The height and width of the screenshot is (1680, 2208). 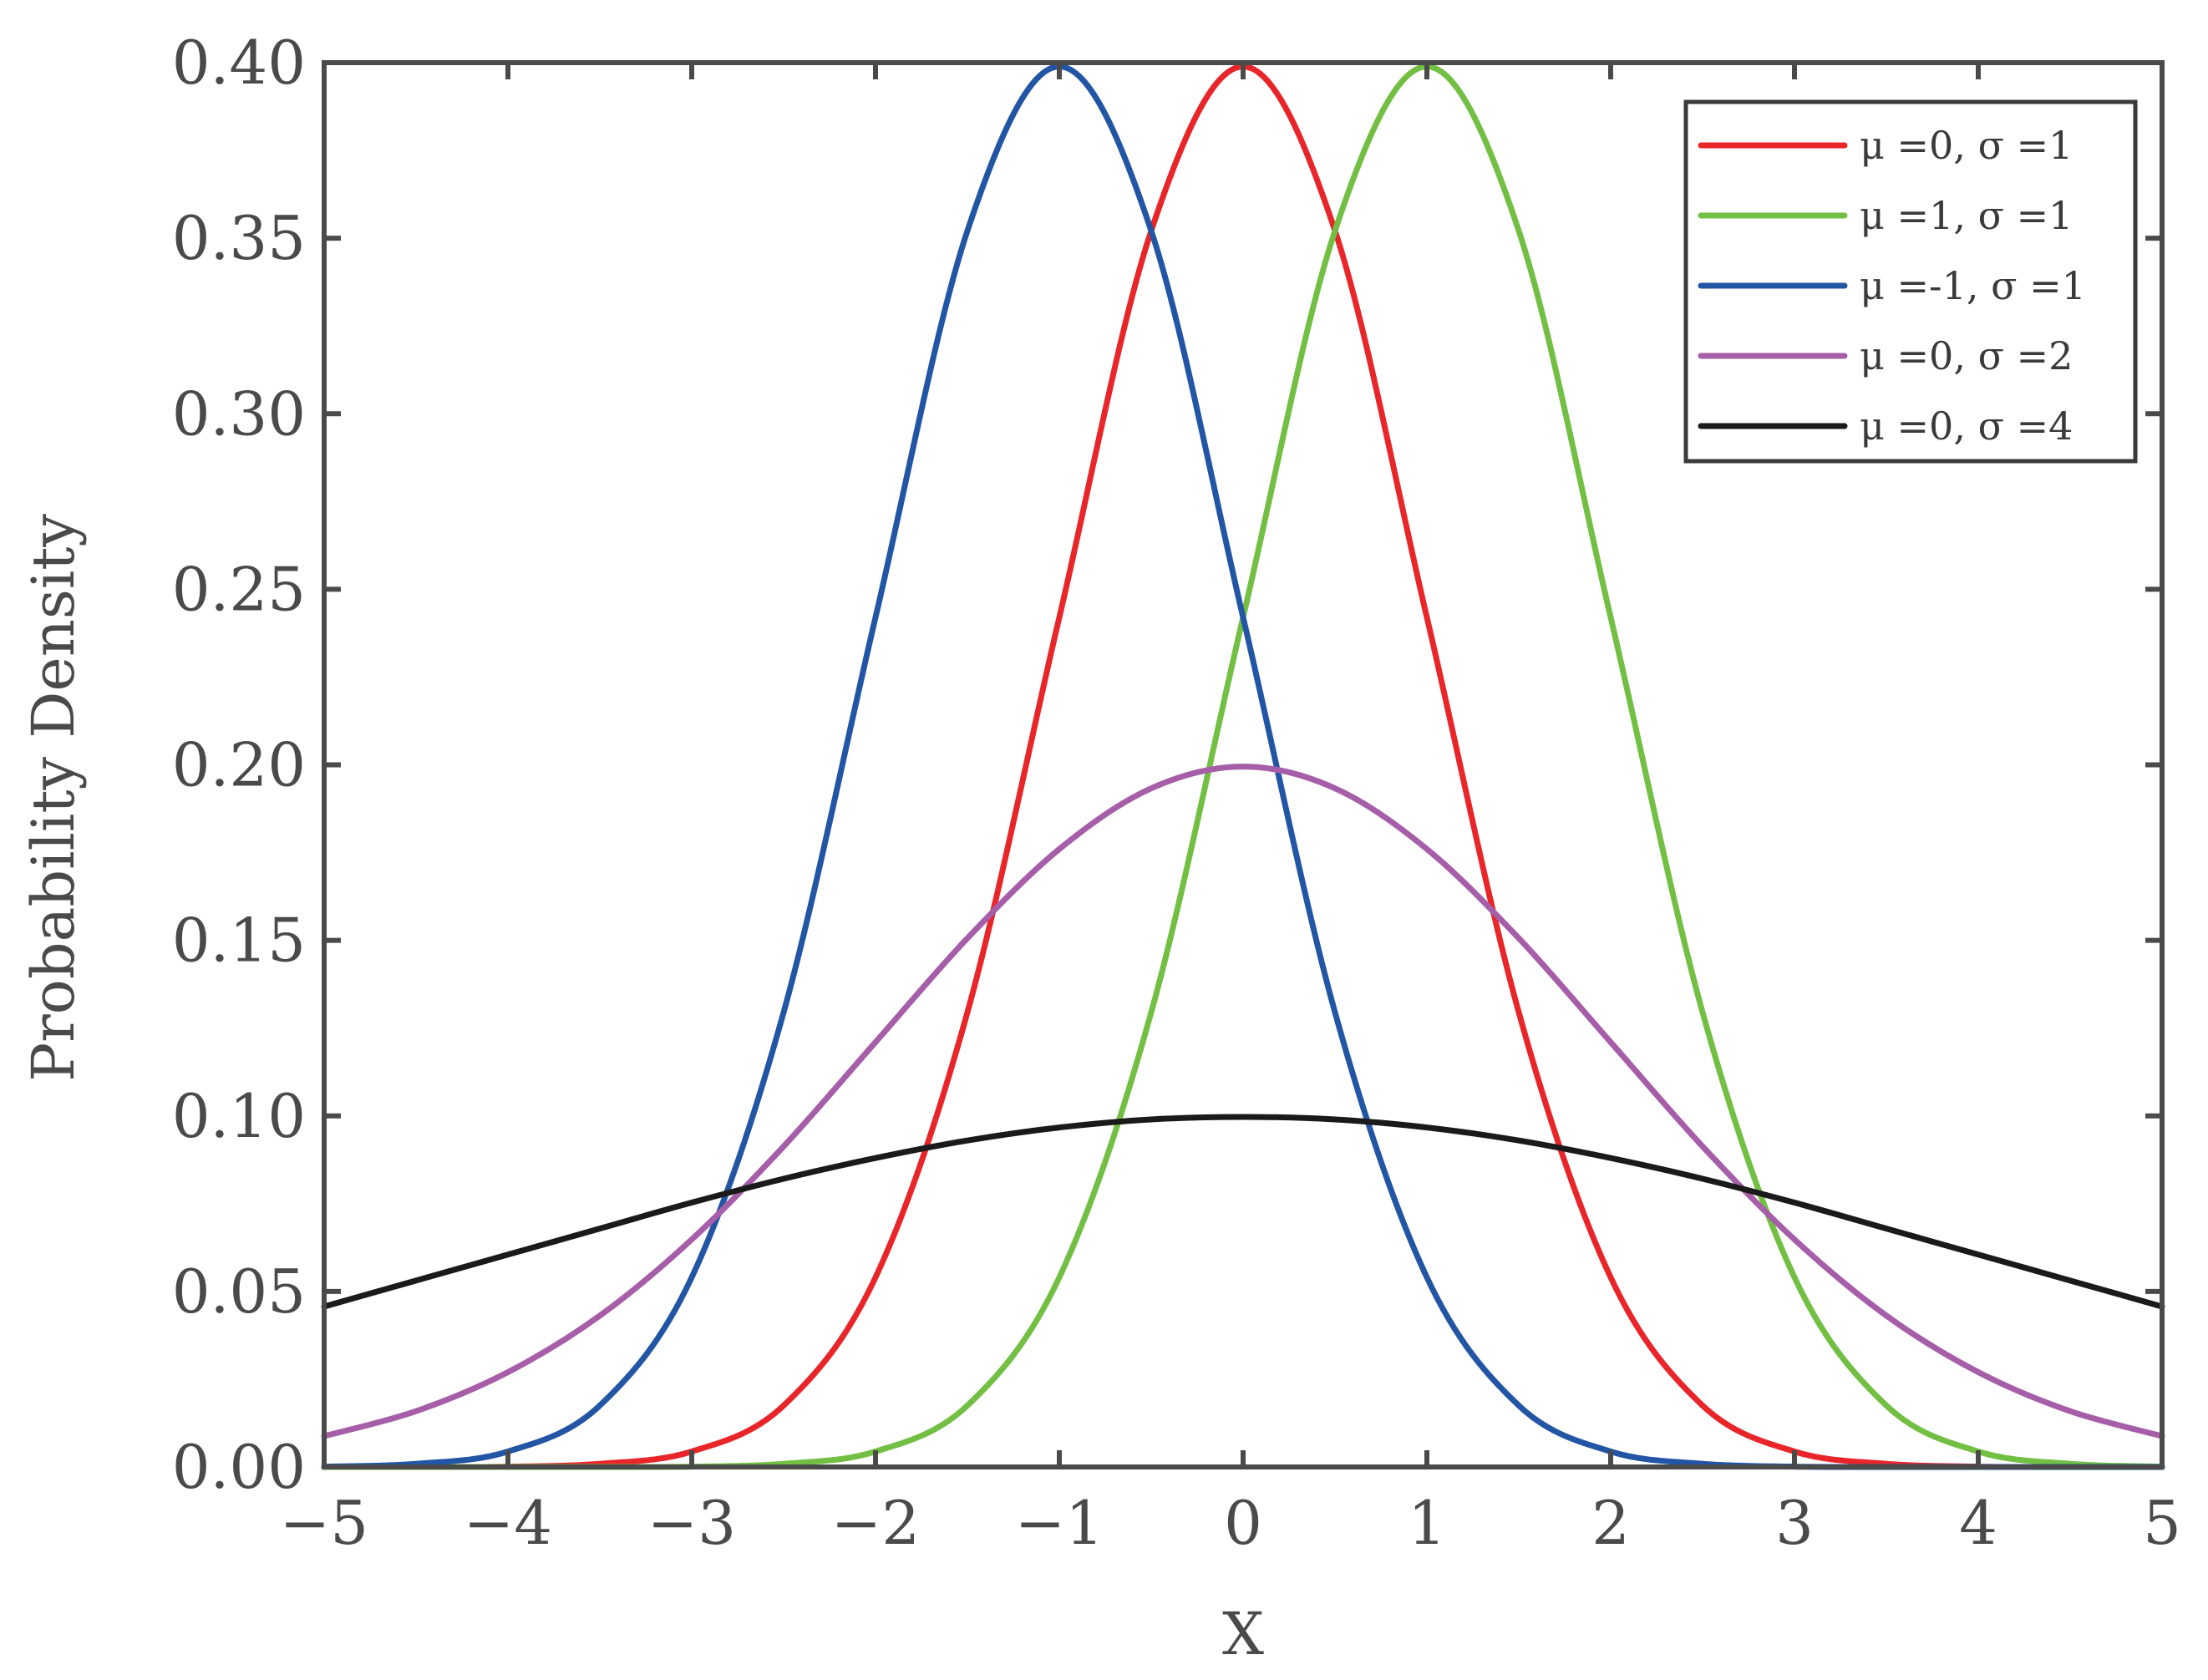 I want to click on x-tick-label: 0, so click(x=1243, y=1523).